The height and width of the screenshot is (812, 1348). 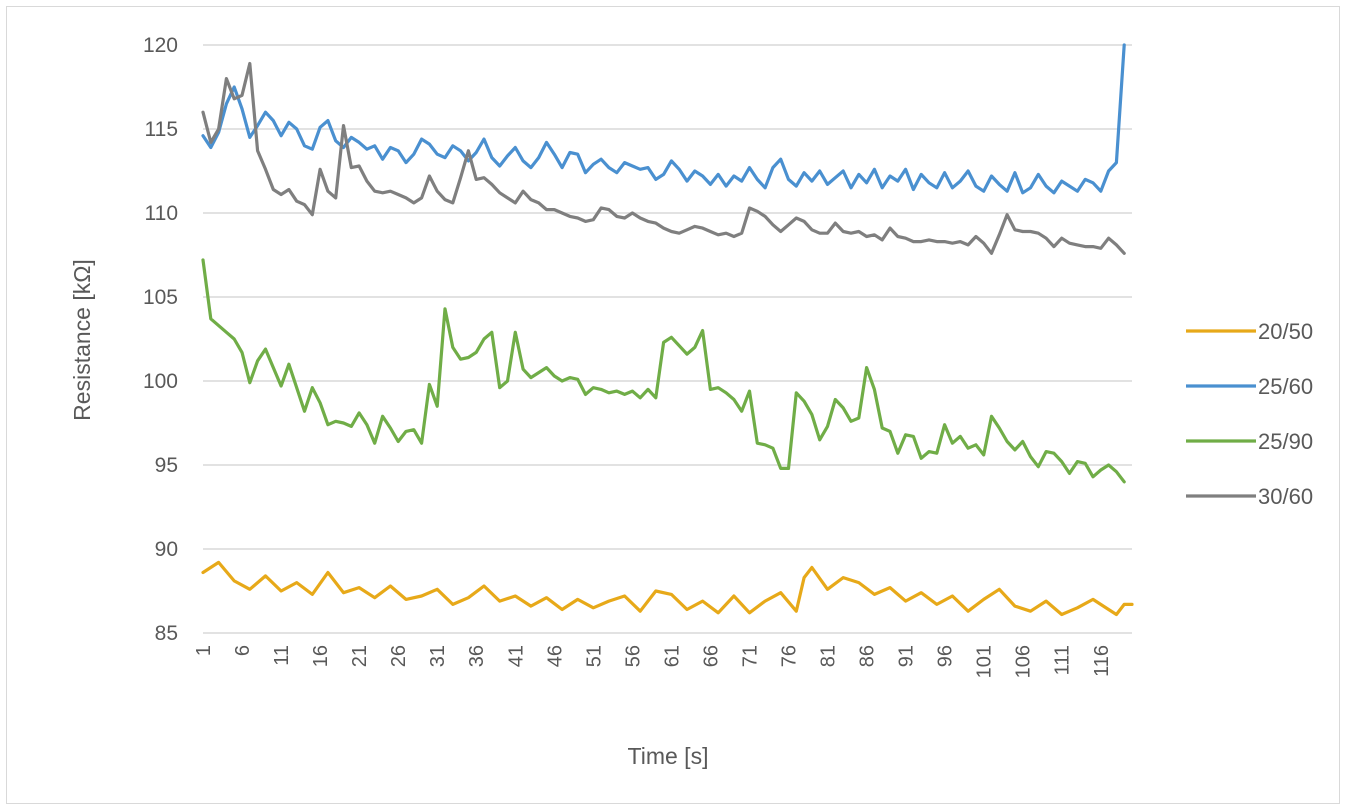 I want to click on x-tick-label: 106, so click(x=1024, y=661).